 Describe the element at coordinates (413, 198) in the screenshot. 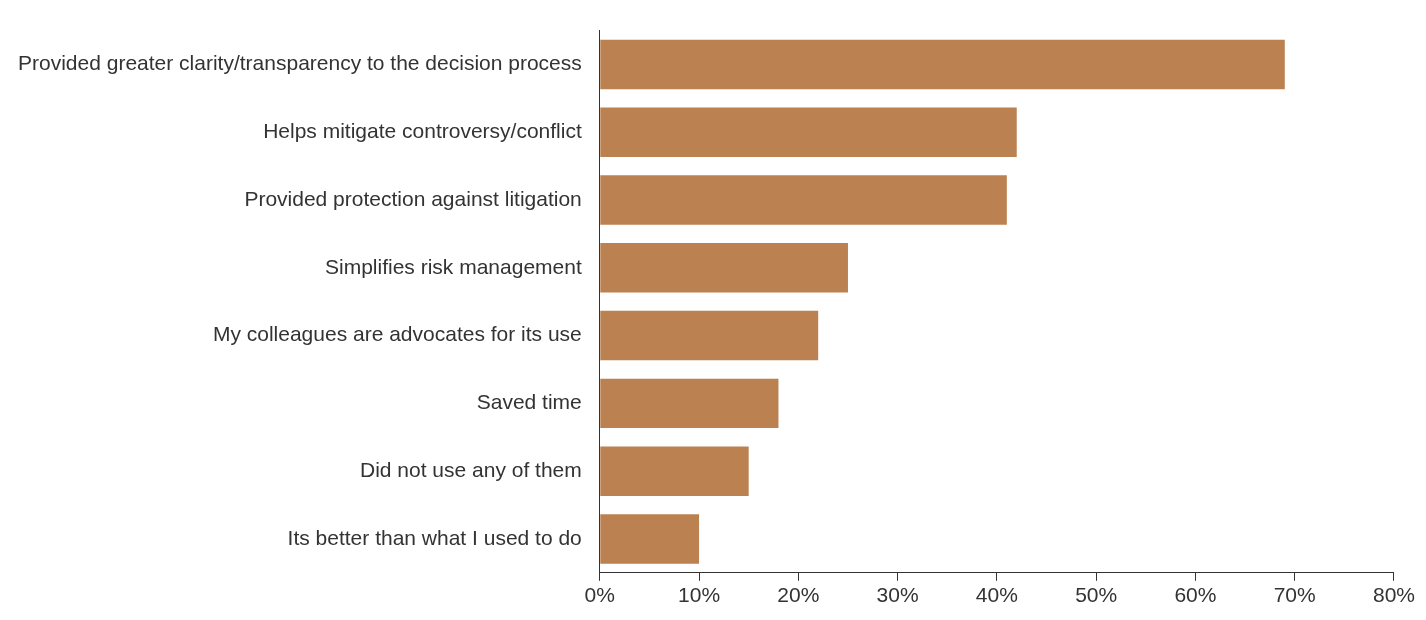

I see `y-tick-label: Provided protection against litigation` at that location.